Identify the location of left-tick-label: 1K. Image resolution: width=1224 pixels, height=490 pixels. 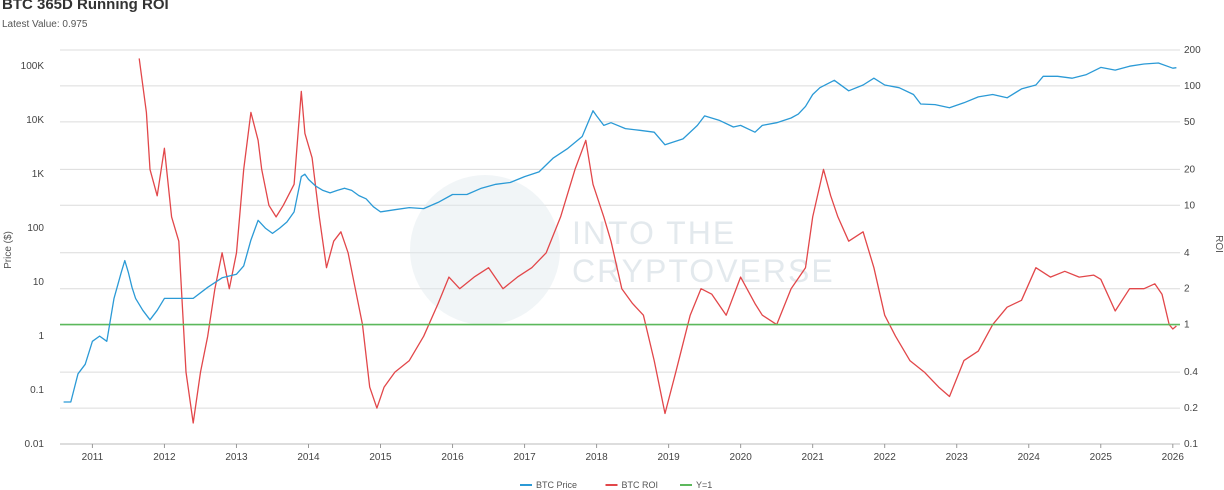
(38, 174).